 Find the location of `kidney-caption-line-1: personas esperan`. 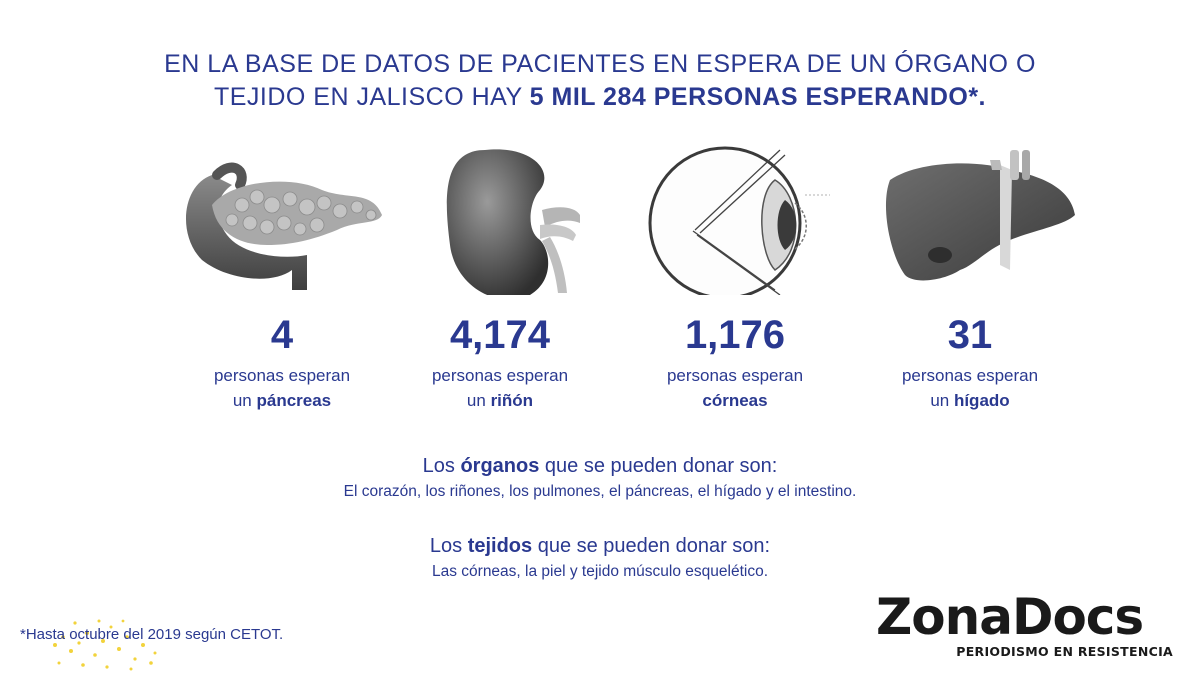

kidney-caption-line-1: personas esperan is located at coordinates (500, 375).